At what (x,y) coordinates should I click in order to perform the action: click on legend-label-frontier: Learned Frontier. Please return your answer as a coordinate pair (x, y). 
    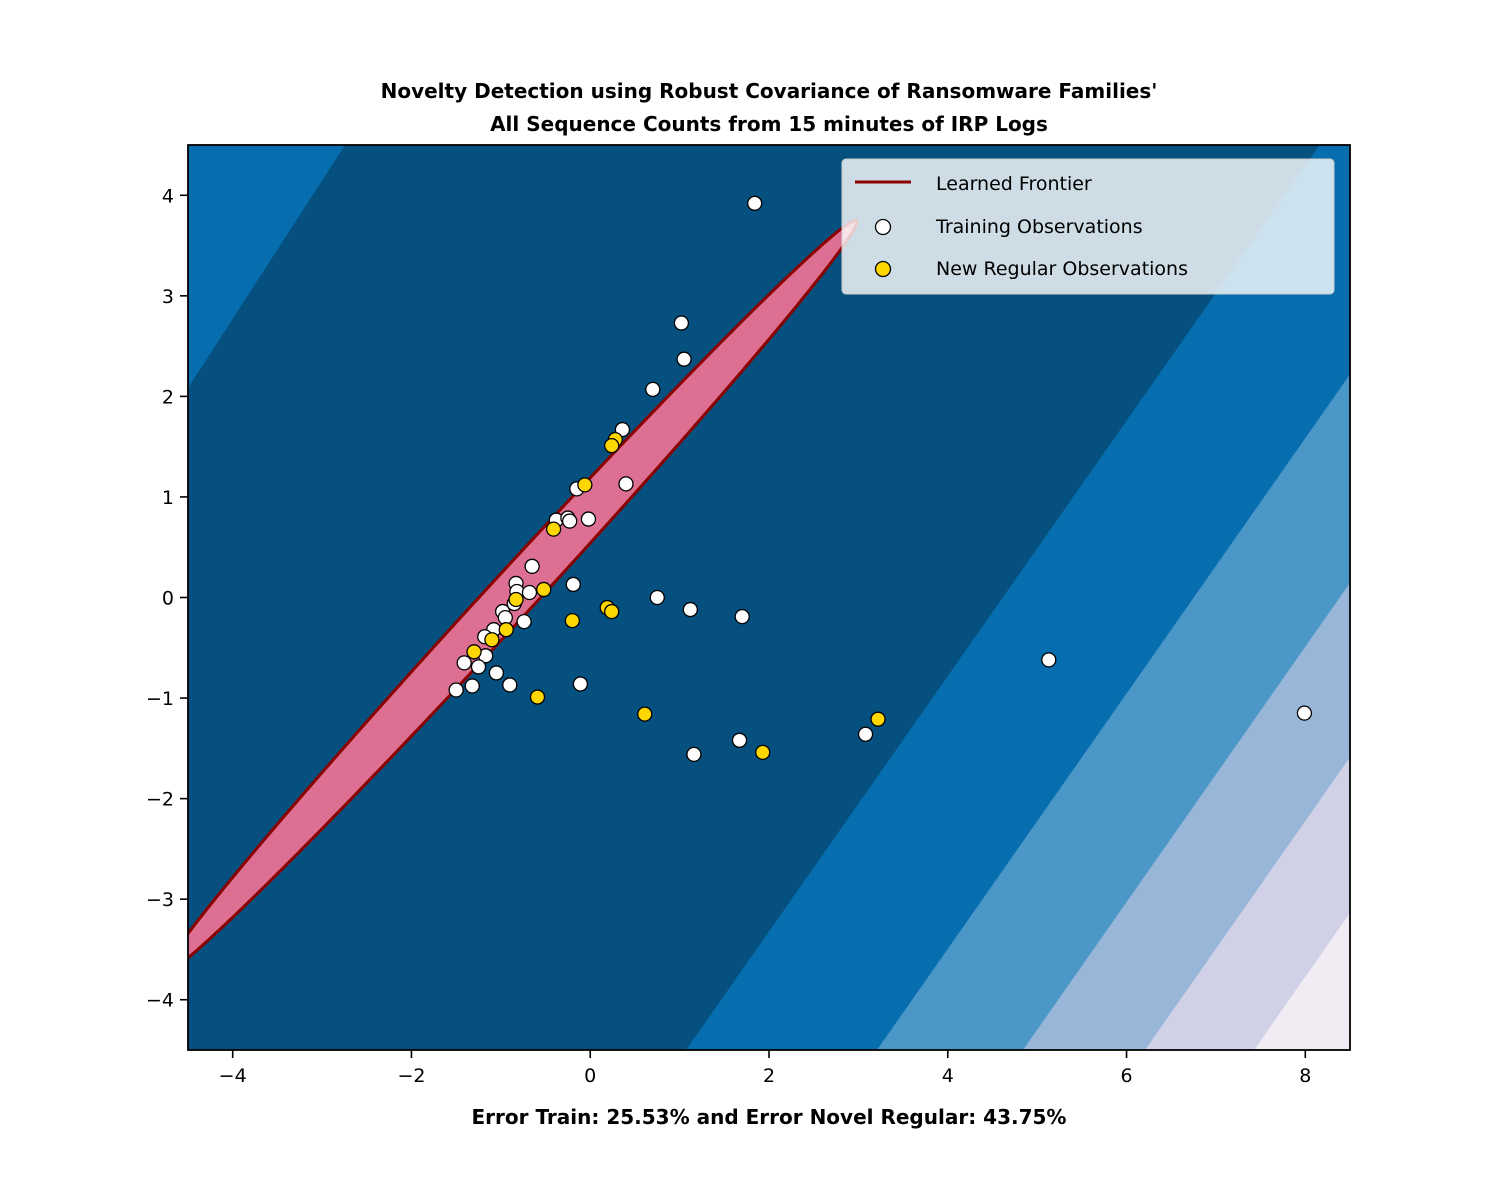
    Looking at the image, I should click on (1014, 184).